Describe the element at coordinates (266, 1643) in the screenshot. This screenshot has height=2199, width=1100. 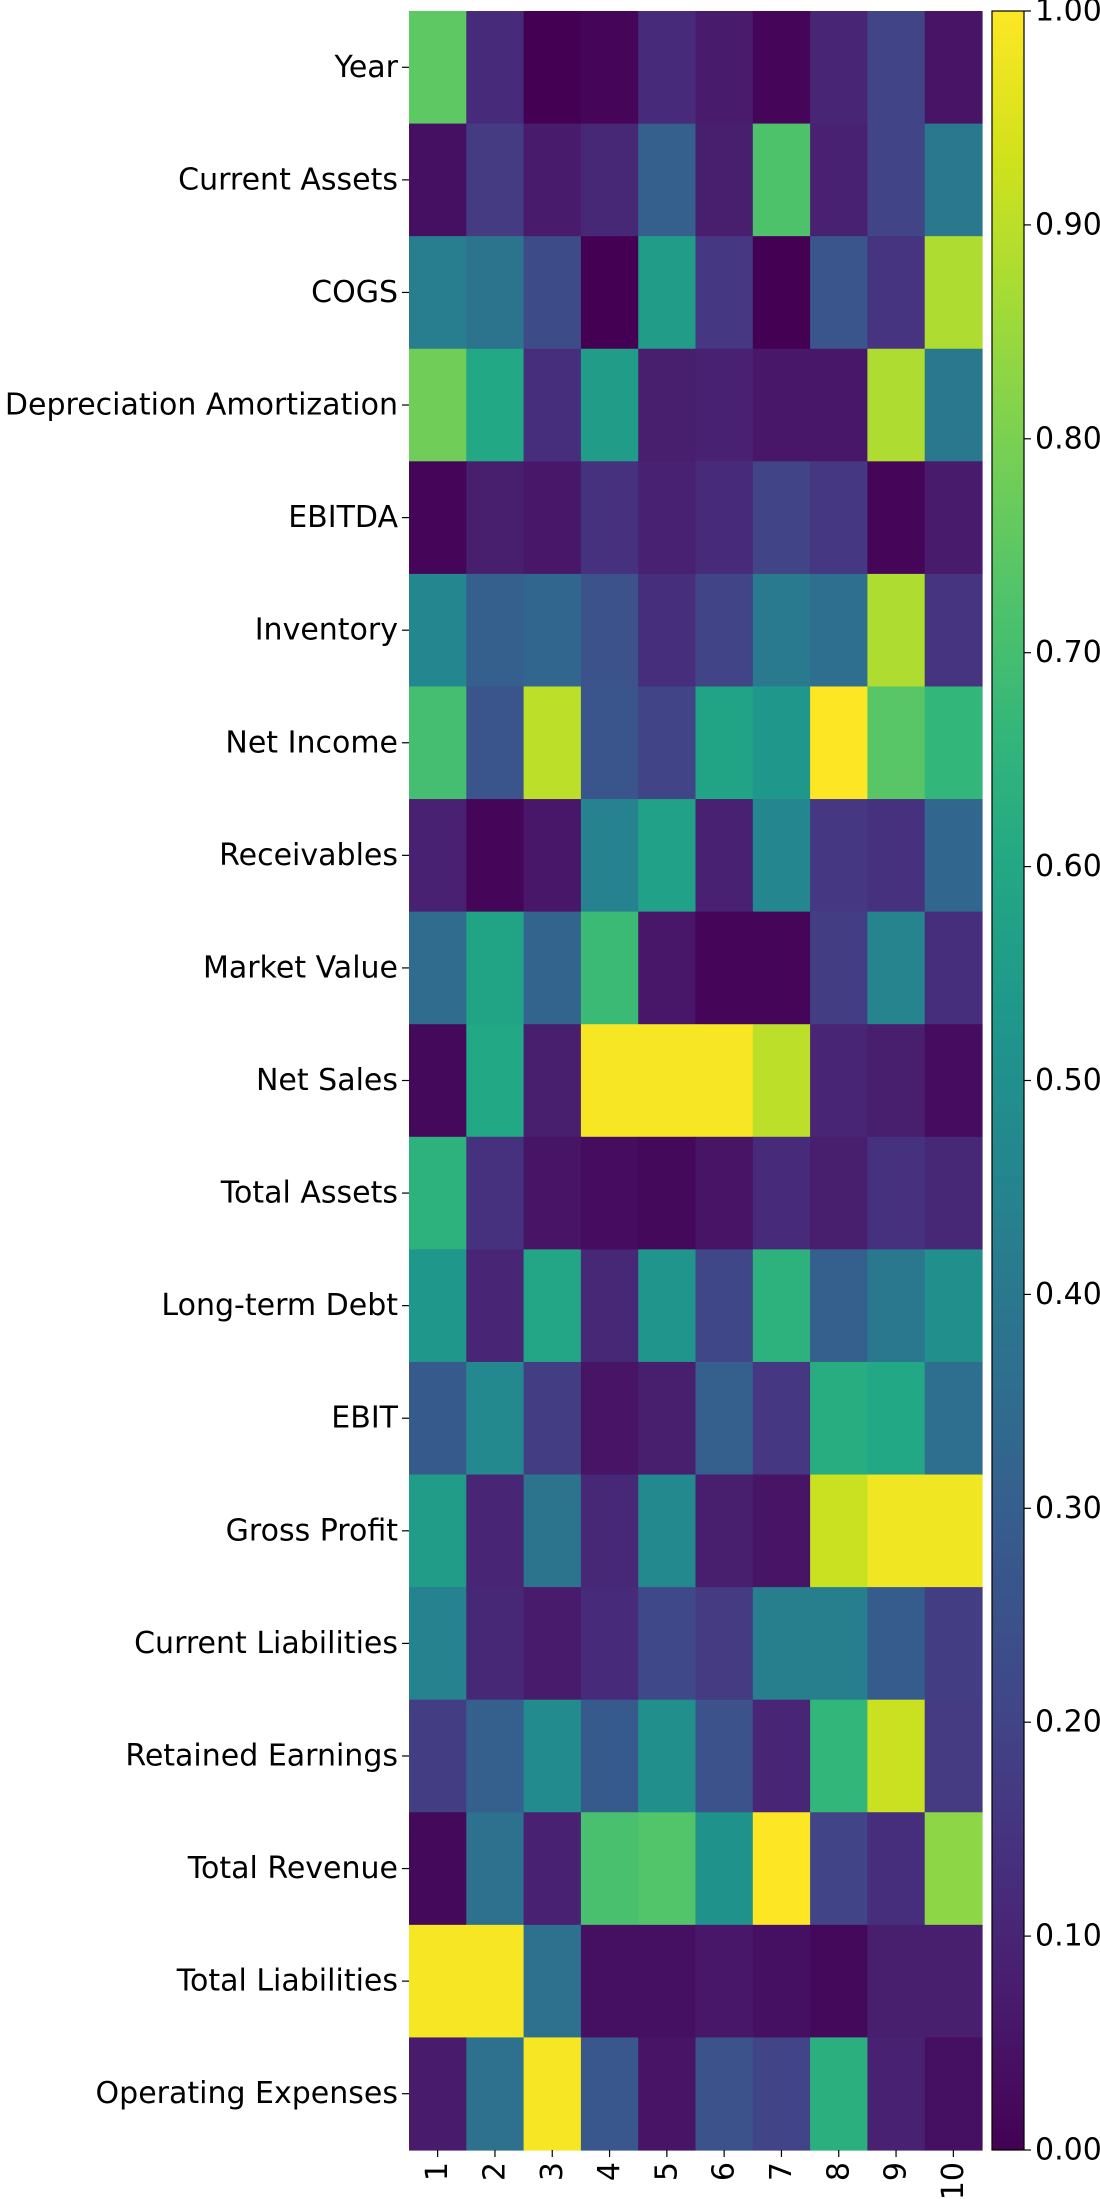
I see `row-label: Current Liabilities` at that location.